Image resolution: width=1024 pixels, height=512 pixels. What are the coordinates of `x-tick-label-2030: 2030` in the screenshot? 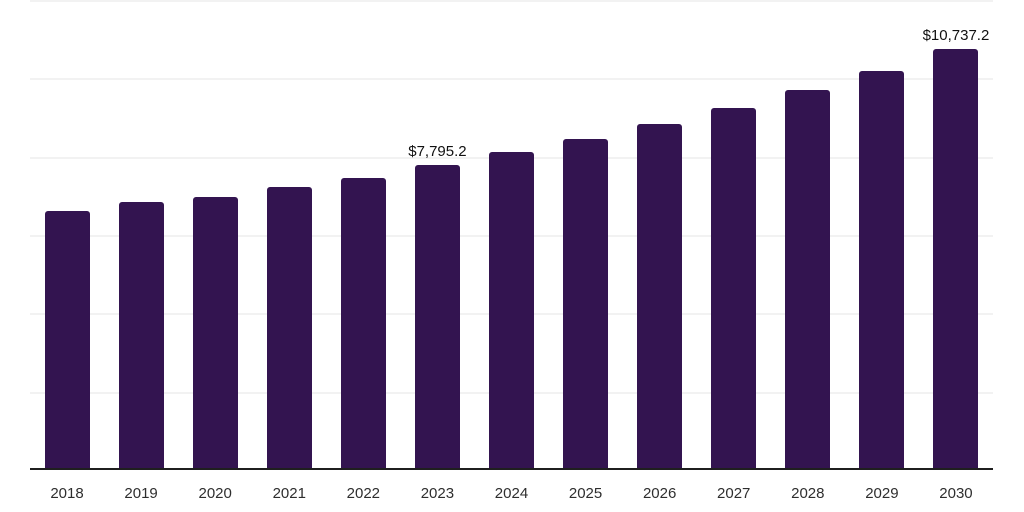 It's located at (956, 493).